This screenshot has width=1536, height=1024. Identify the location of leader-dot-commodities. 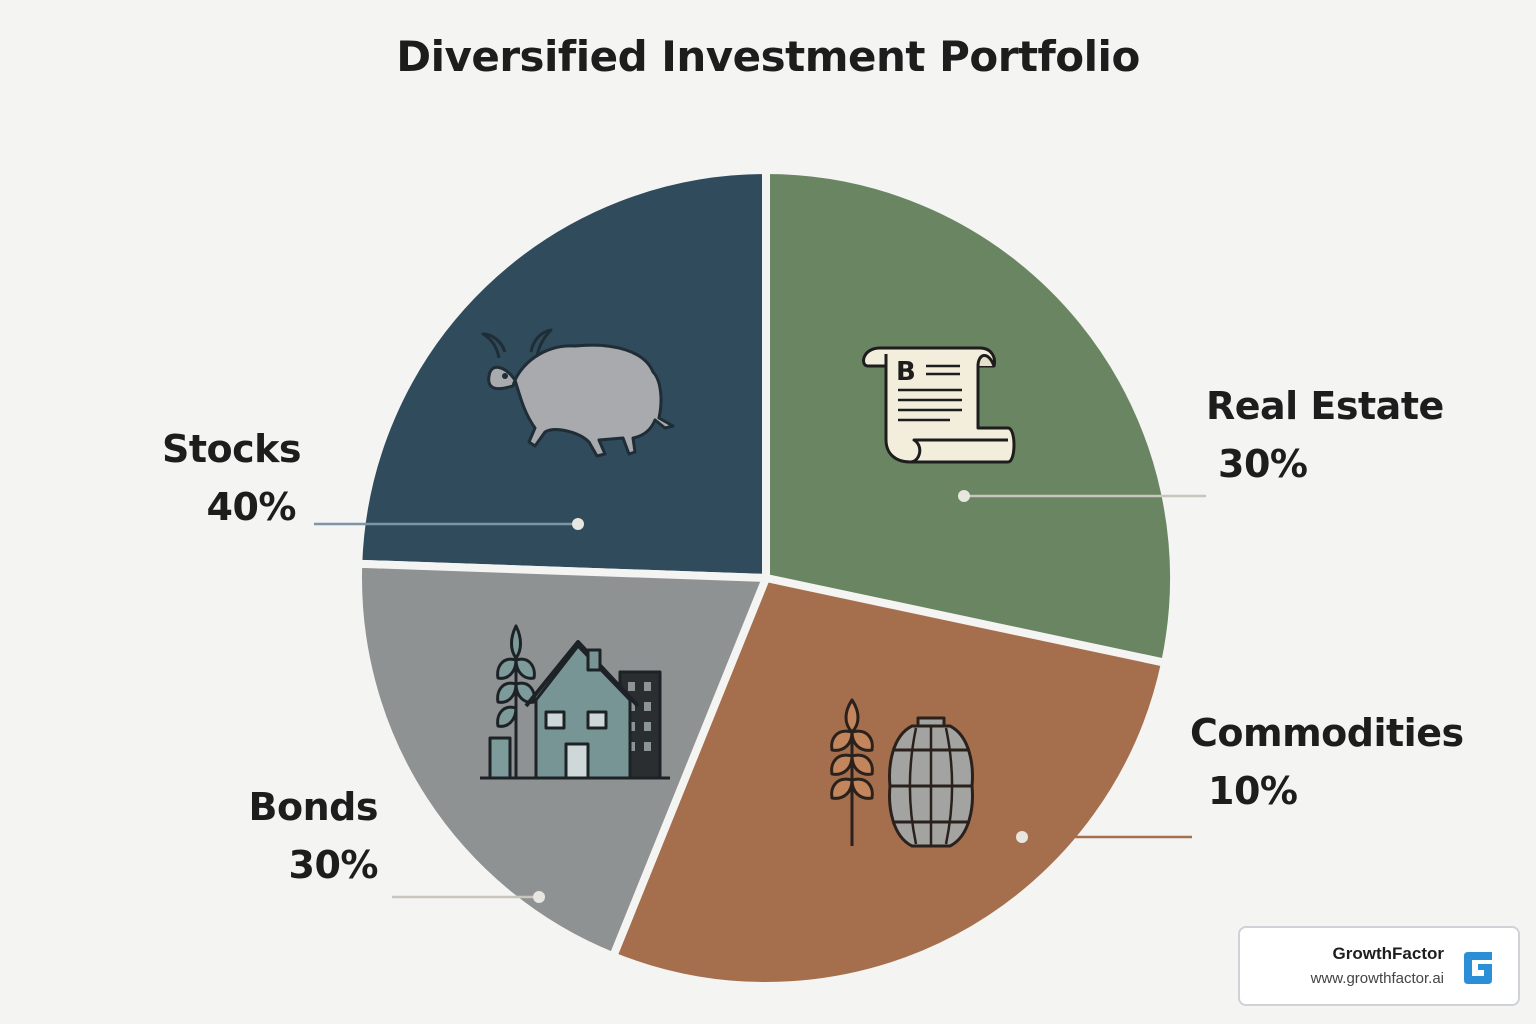
(1022, 837).